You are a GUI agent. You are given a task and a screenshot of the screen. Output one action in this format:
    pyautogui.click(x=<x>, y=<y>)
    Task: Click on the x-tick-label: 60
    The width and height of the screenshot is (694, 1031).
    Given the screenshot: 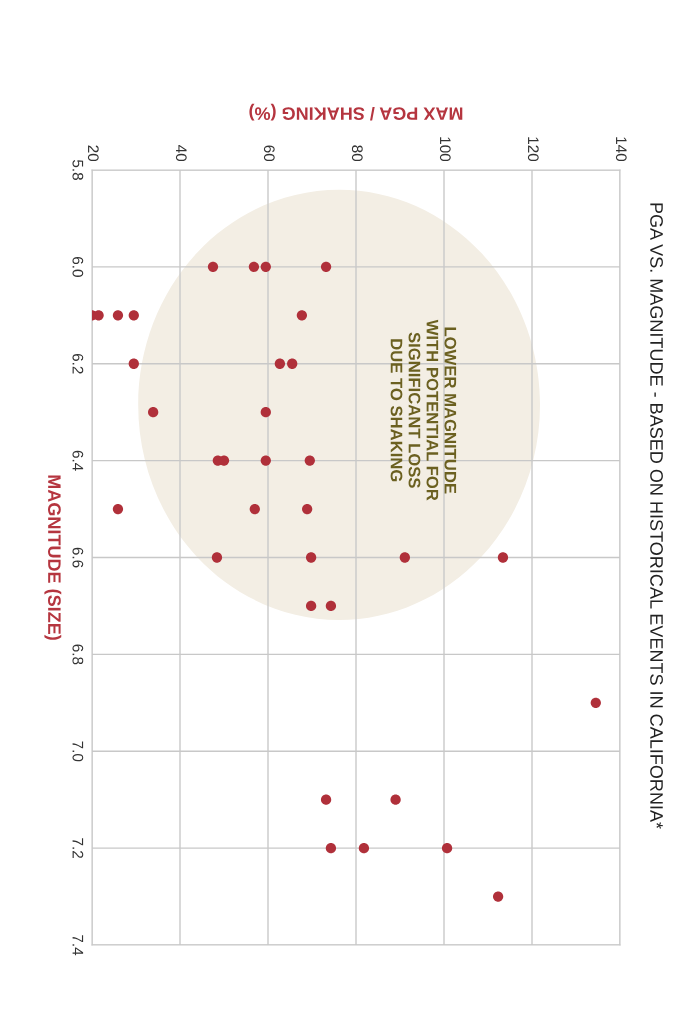 What is the action you would take?
    pyautogui.click(x=269, y=153)
    